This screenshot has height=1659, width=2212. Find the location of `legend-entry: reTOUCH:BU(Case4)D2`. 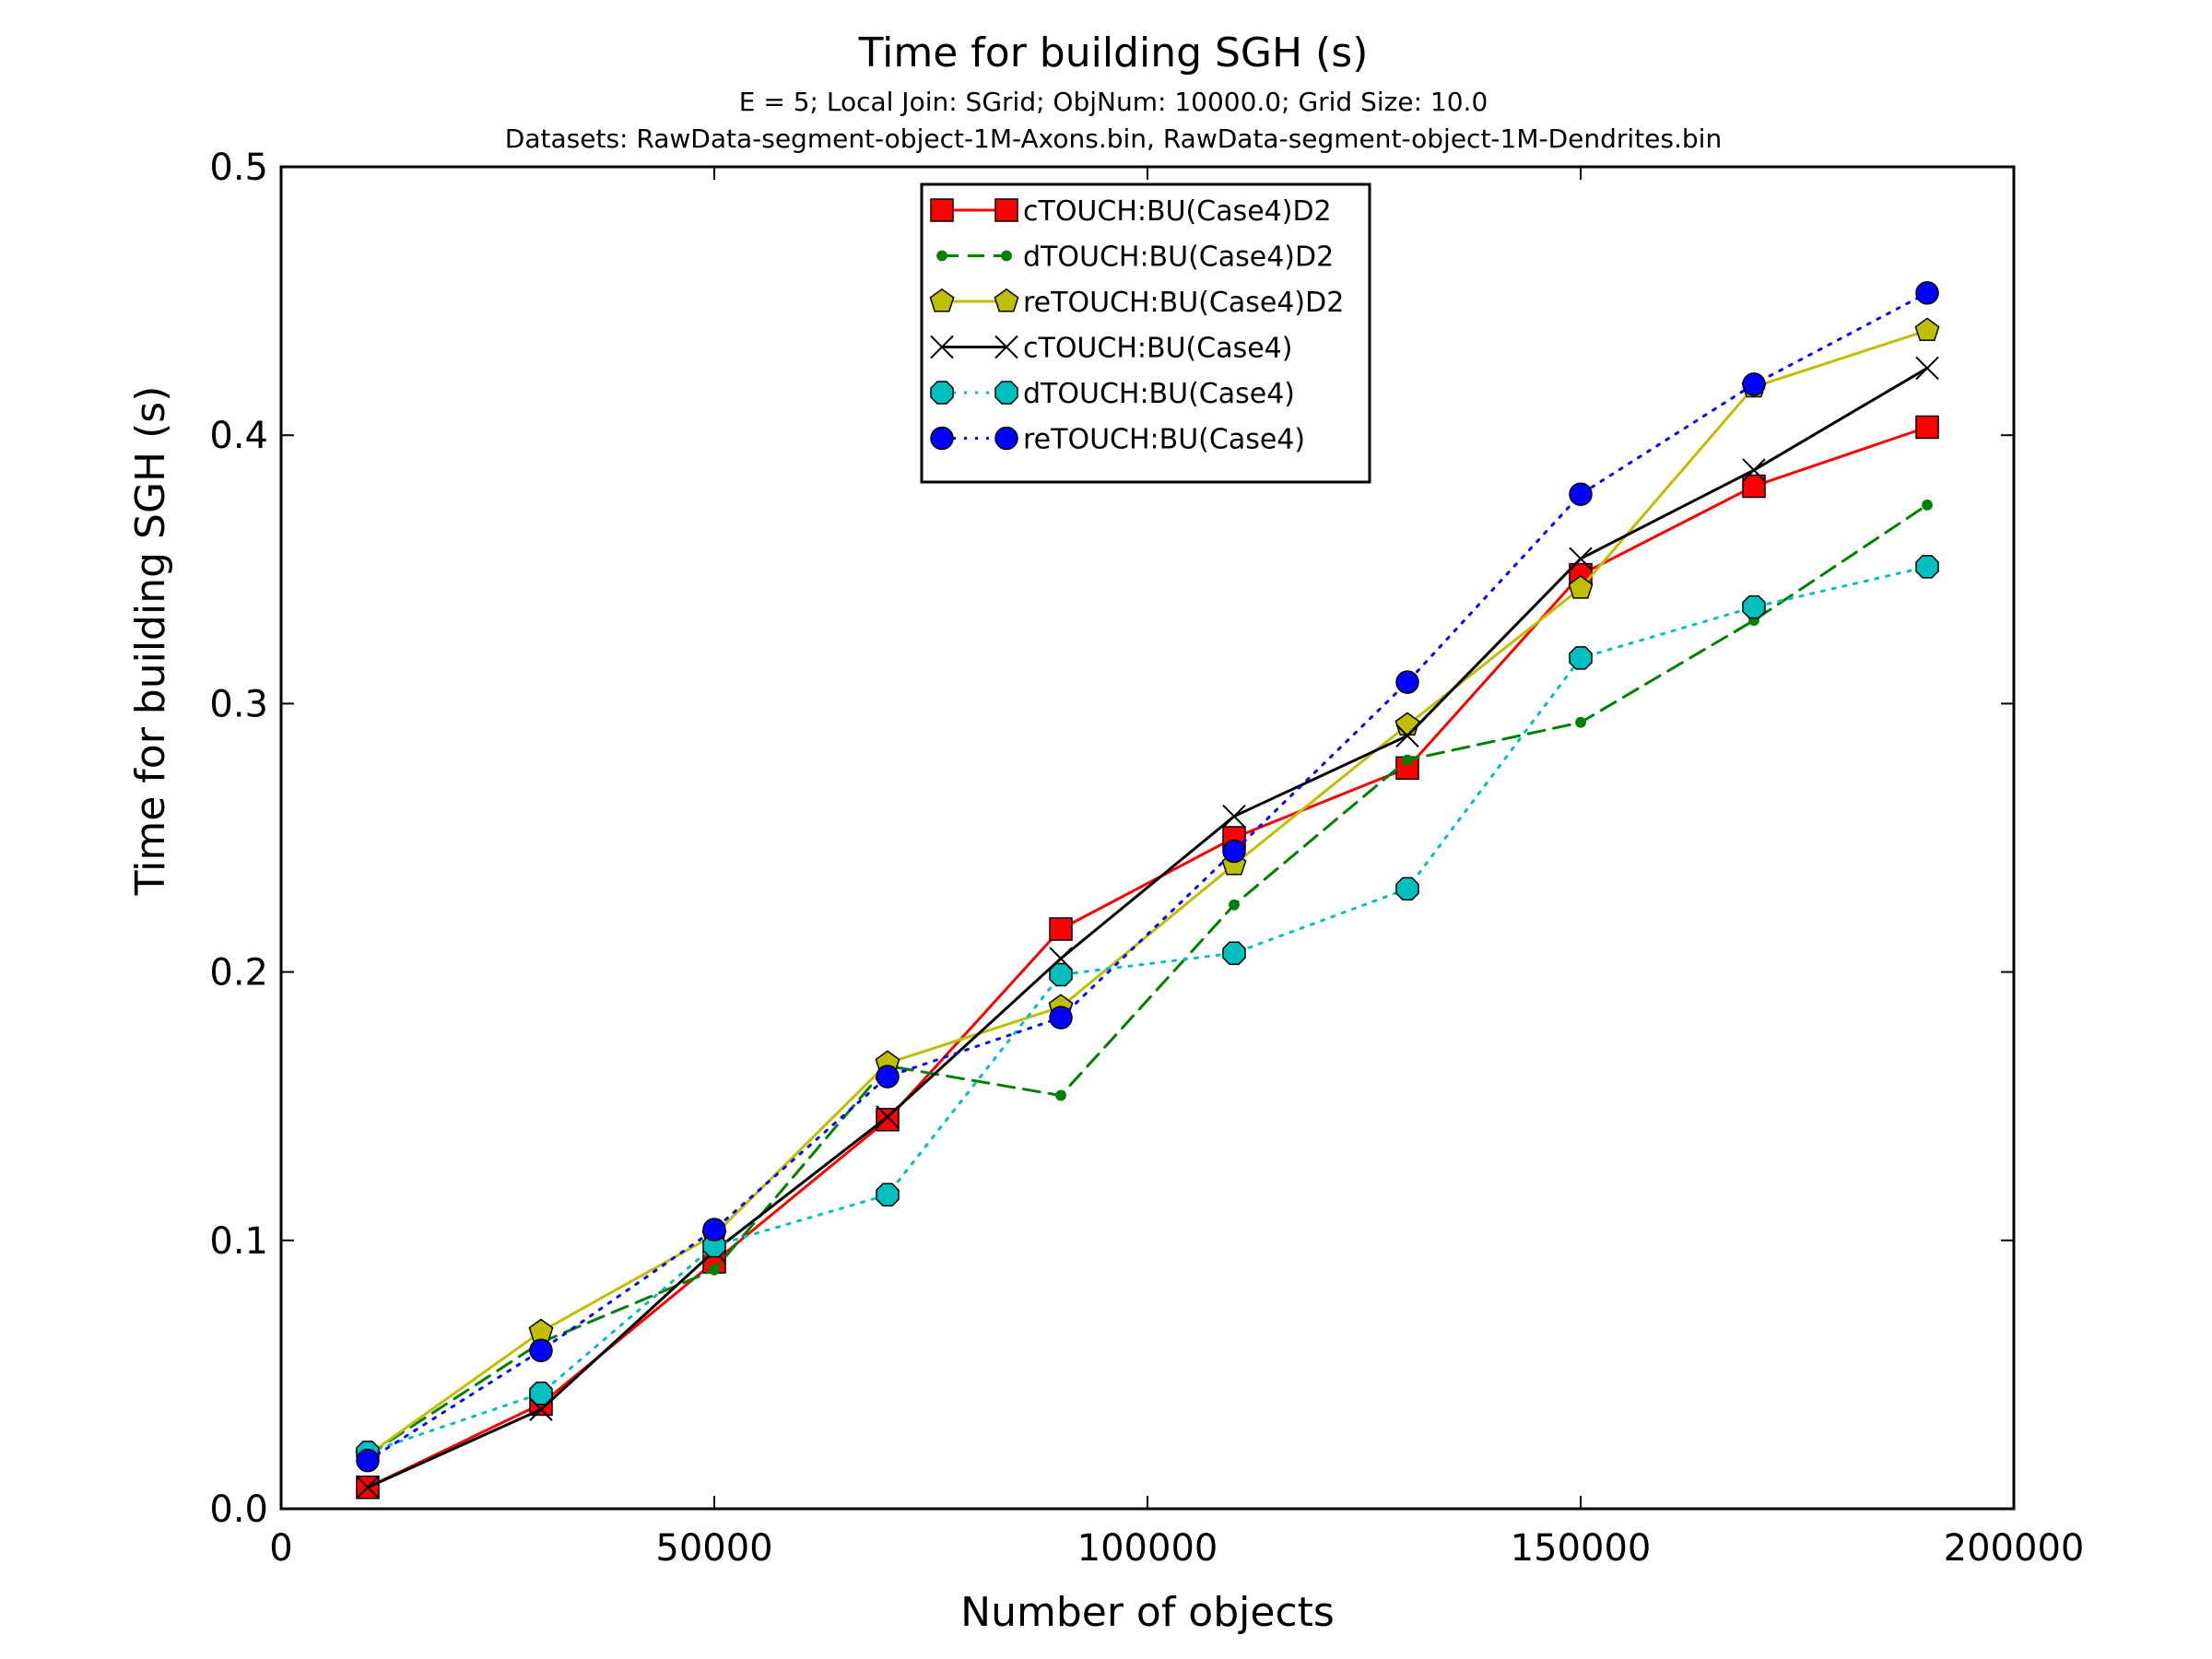

legend-entry: reTOUCH:BU(Case4)D2 is located at coordinates (1136, 303).